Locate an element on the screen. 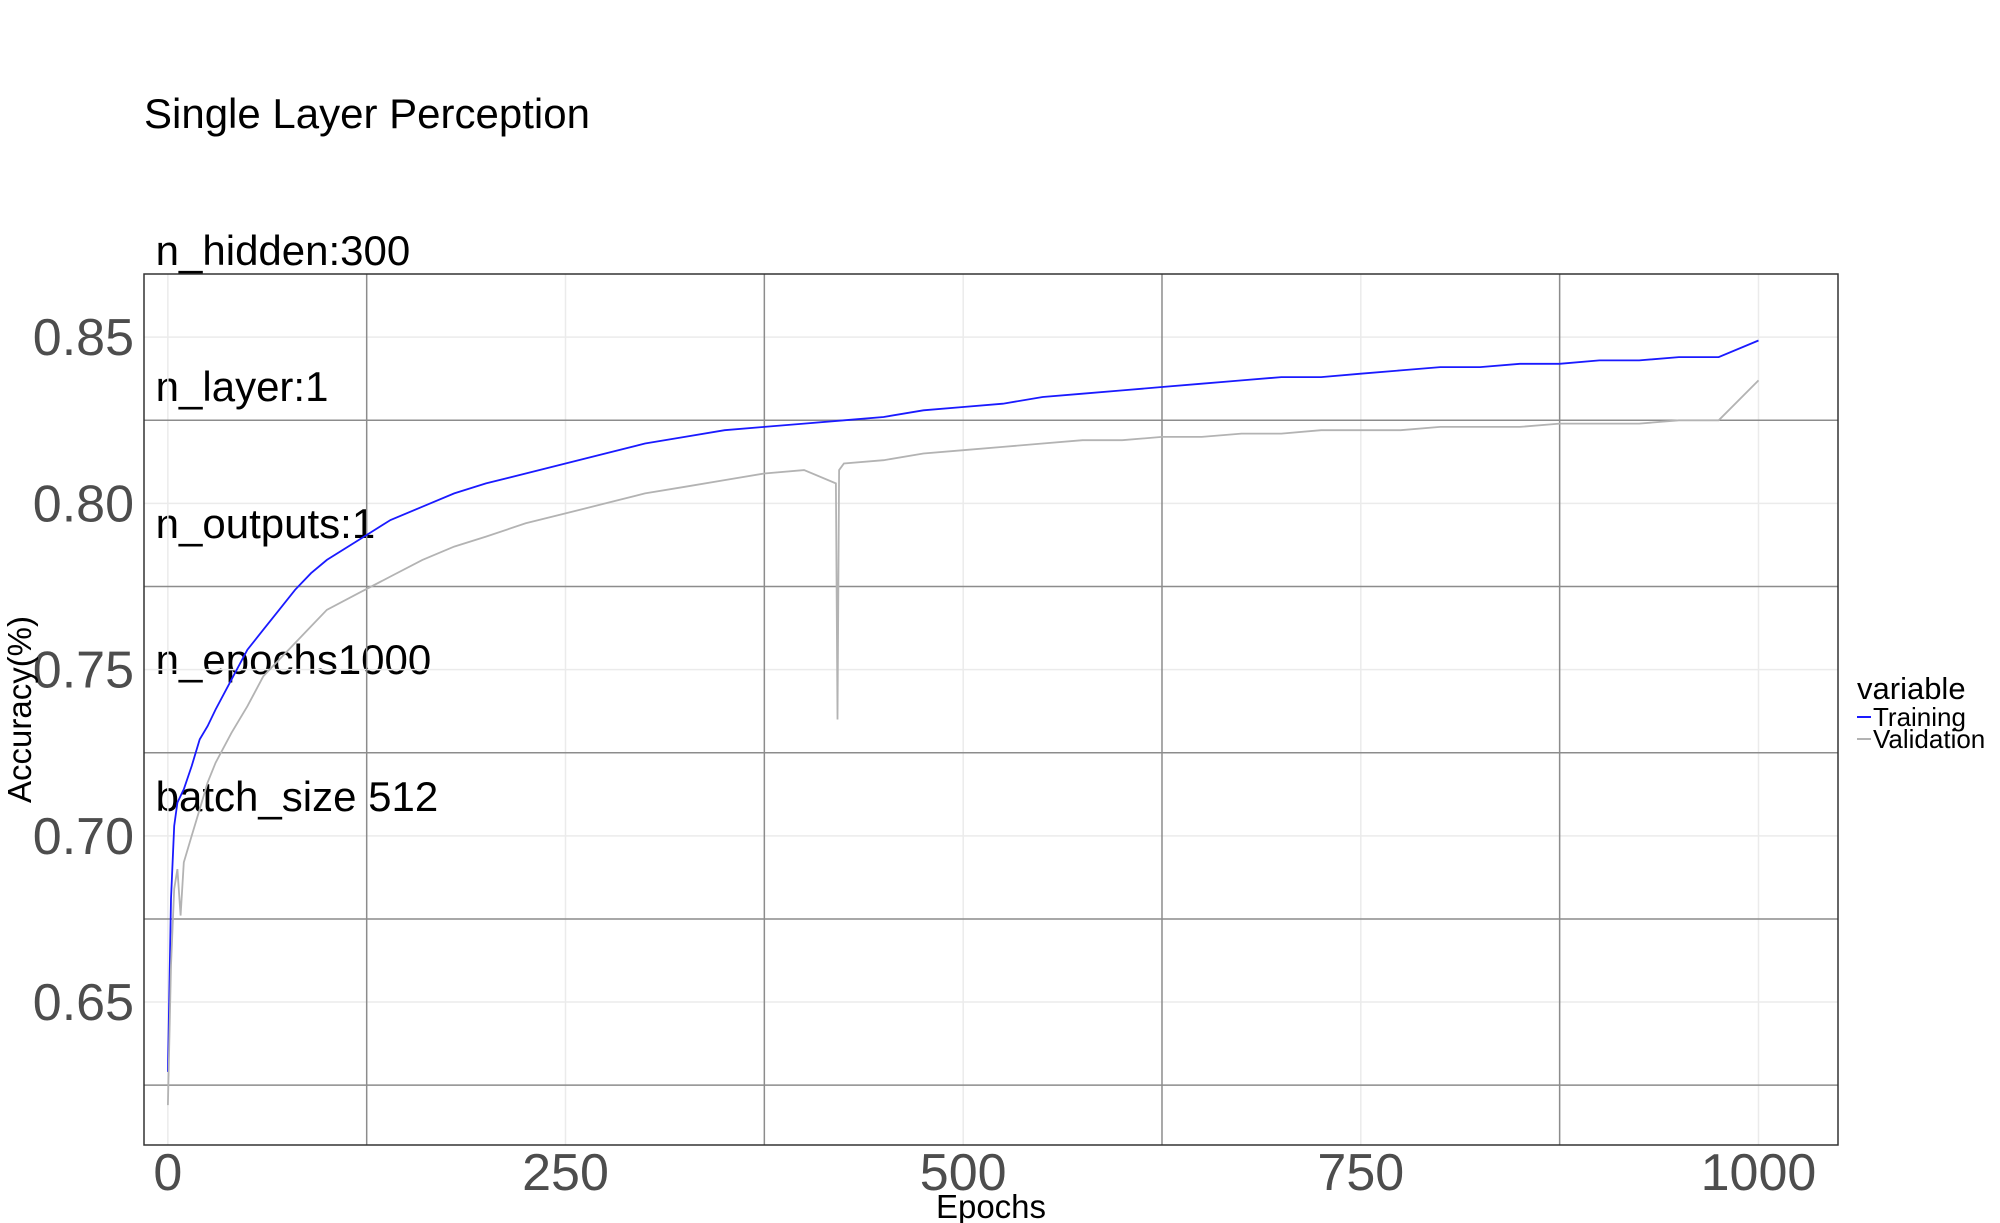  title-line: n_hidden:300 is located at coordinates (277, 250).